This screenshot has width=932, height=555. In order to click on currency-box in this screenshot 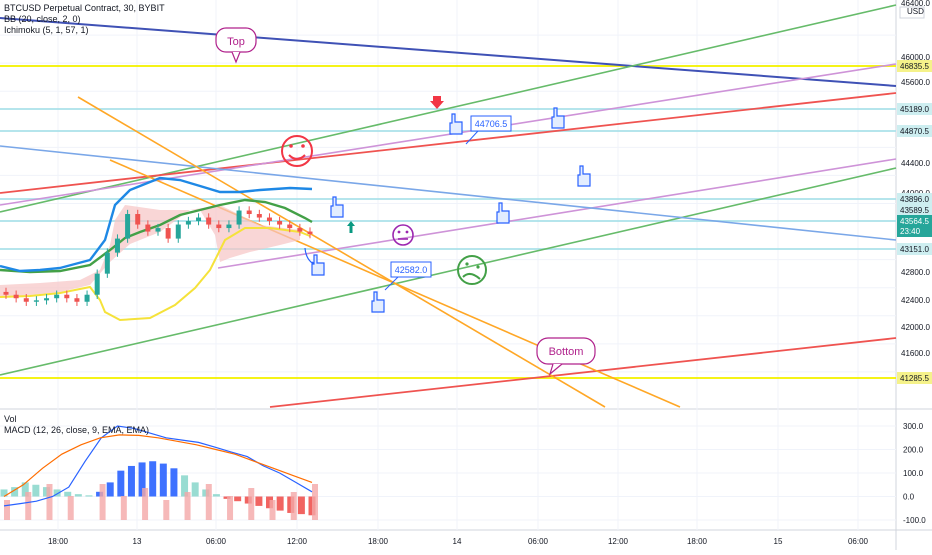, I will do `click(912, 12)`.